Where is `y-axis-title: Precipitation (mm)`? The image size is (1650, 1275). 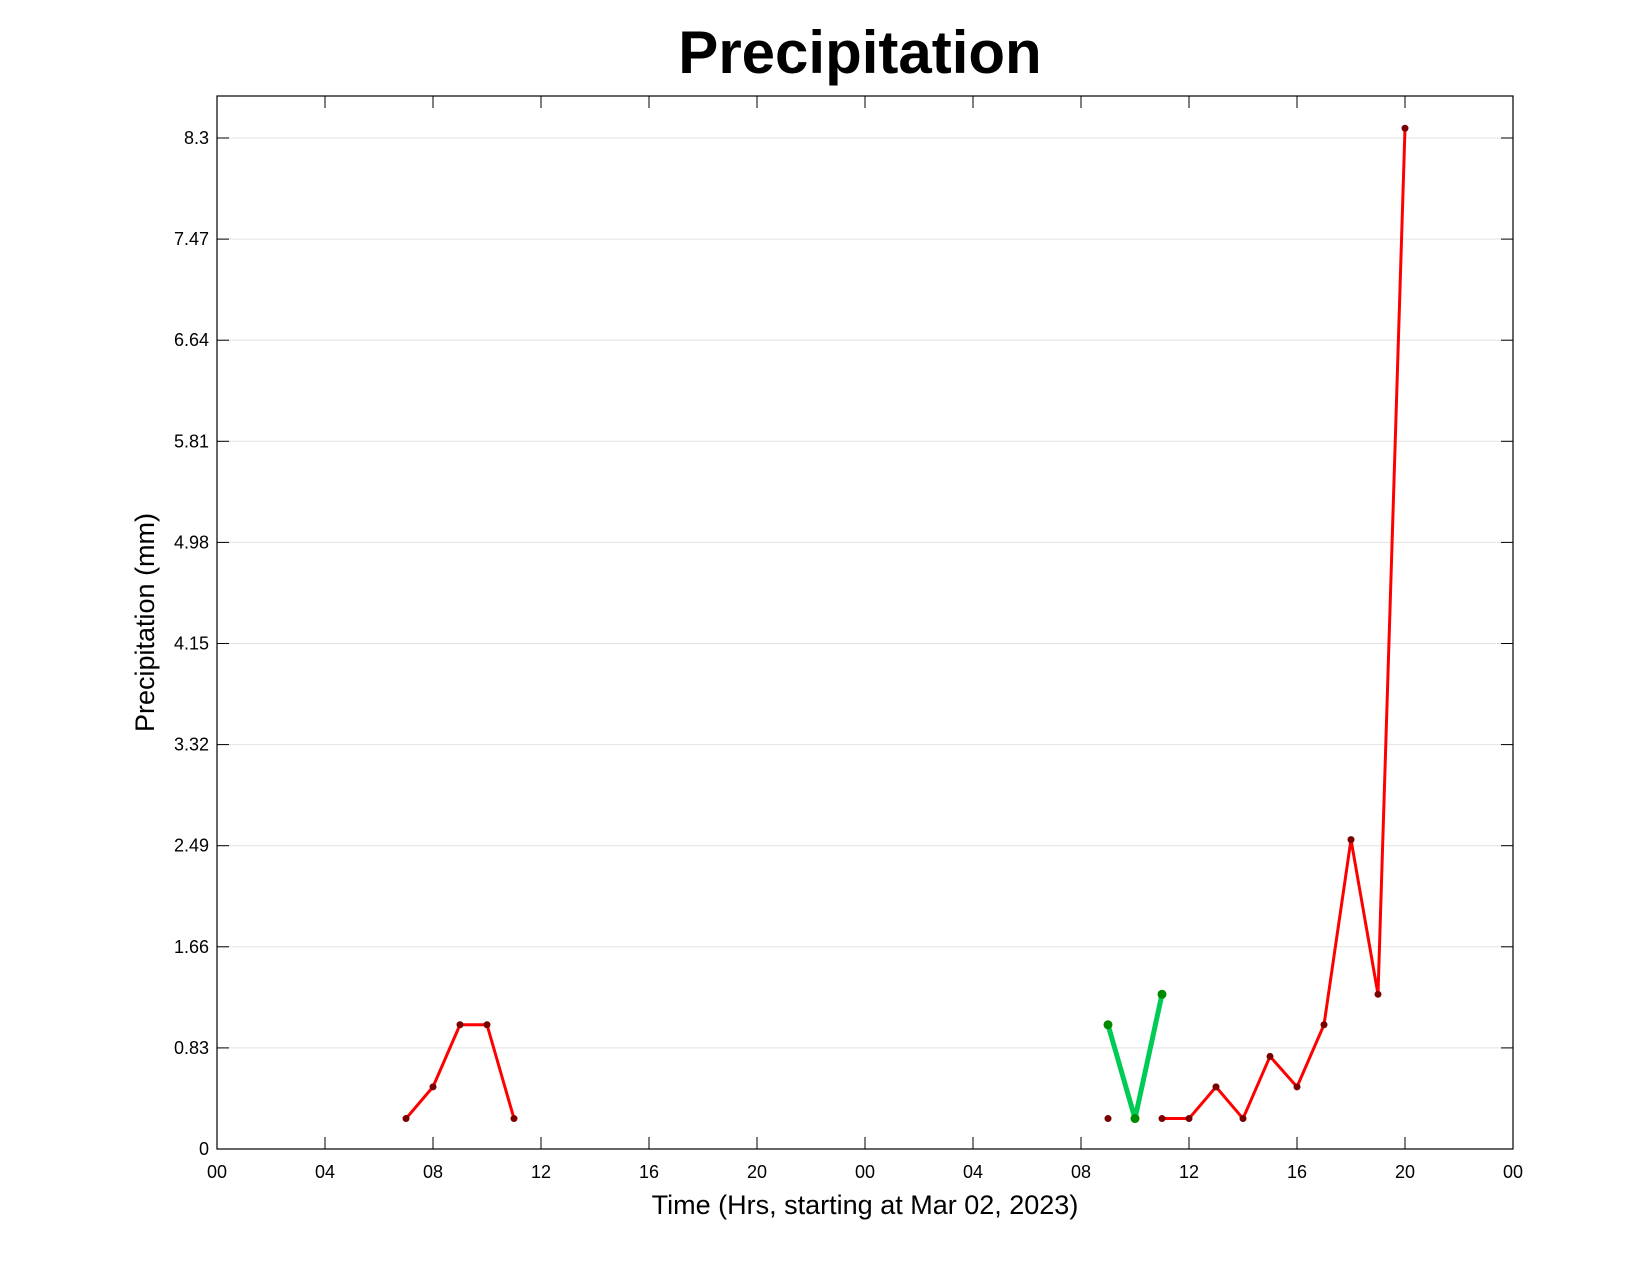 y-axis-title: Precipitation (mm) is located at coordinates (145, 622).